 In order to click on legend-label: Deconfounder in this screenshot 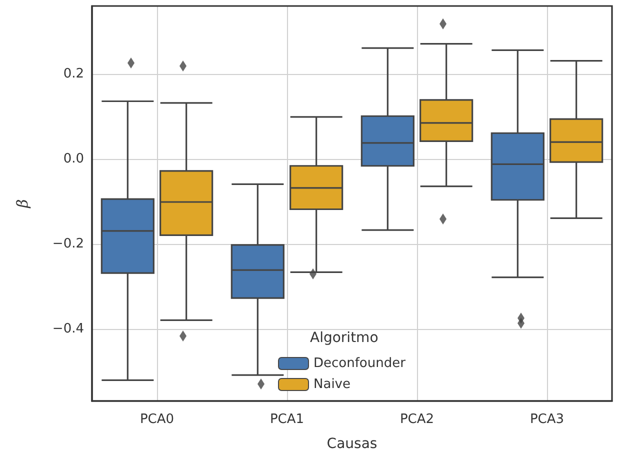, I will do `click(360, 363)`.